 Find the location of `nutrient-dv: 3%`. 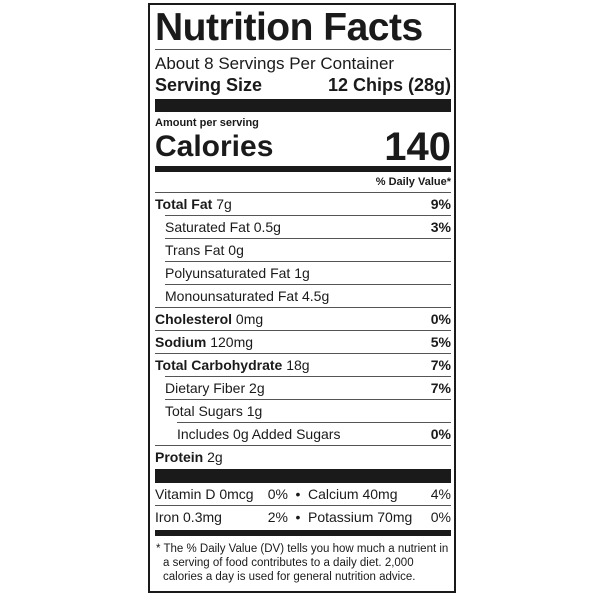

nutrient-dv: 3% is located at coordinates (440, 227).